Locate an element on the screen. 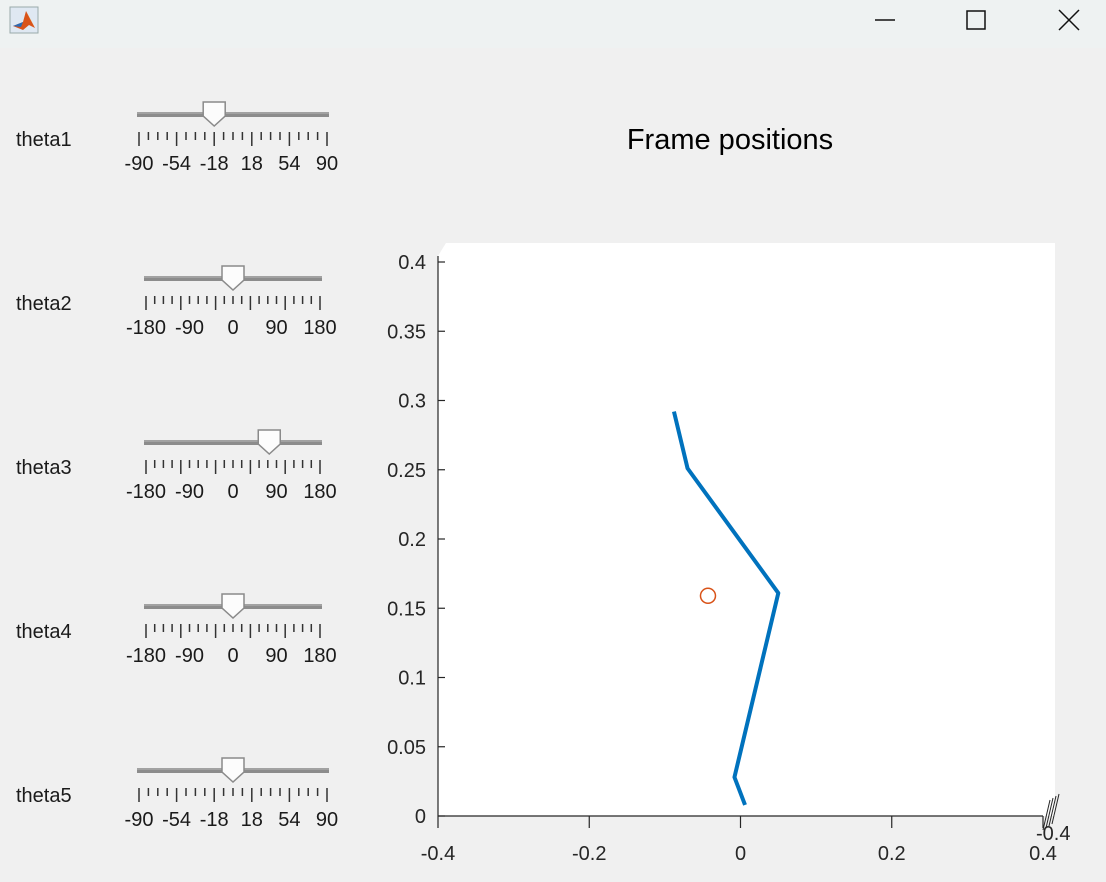 The image size is (1106, 882). maximize-button is located at coordinates (976, 20).